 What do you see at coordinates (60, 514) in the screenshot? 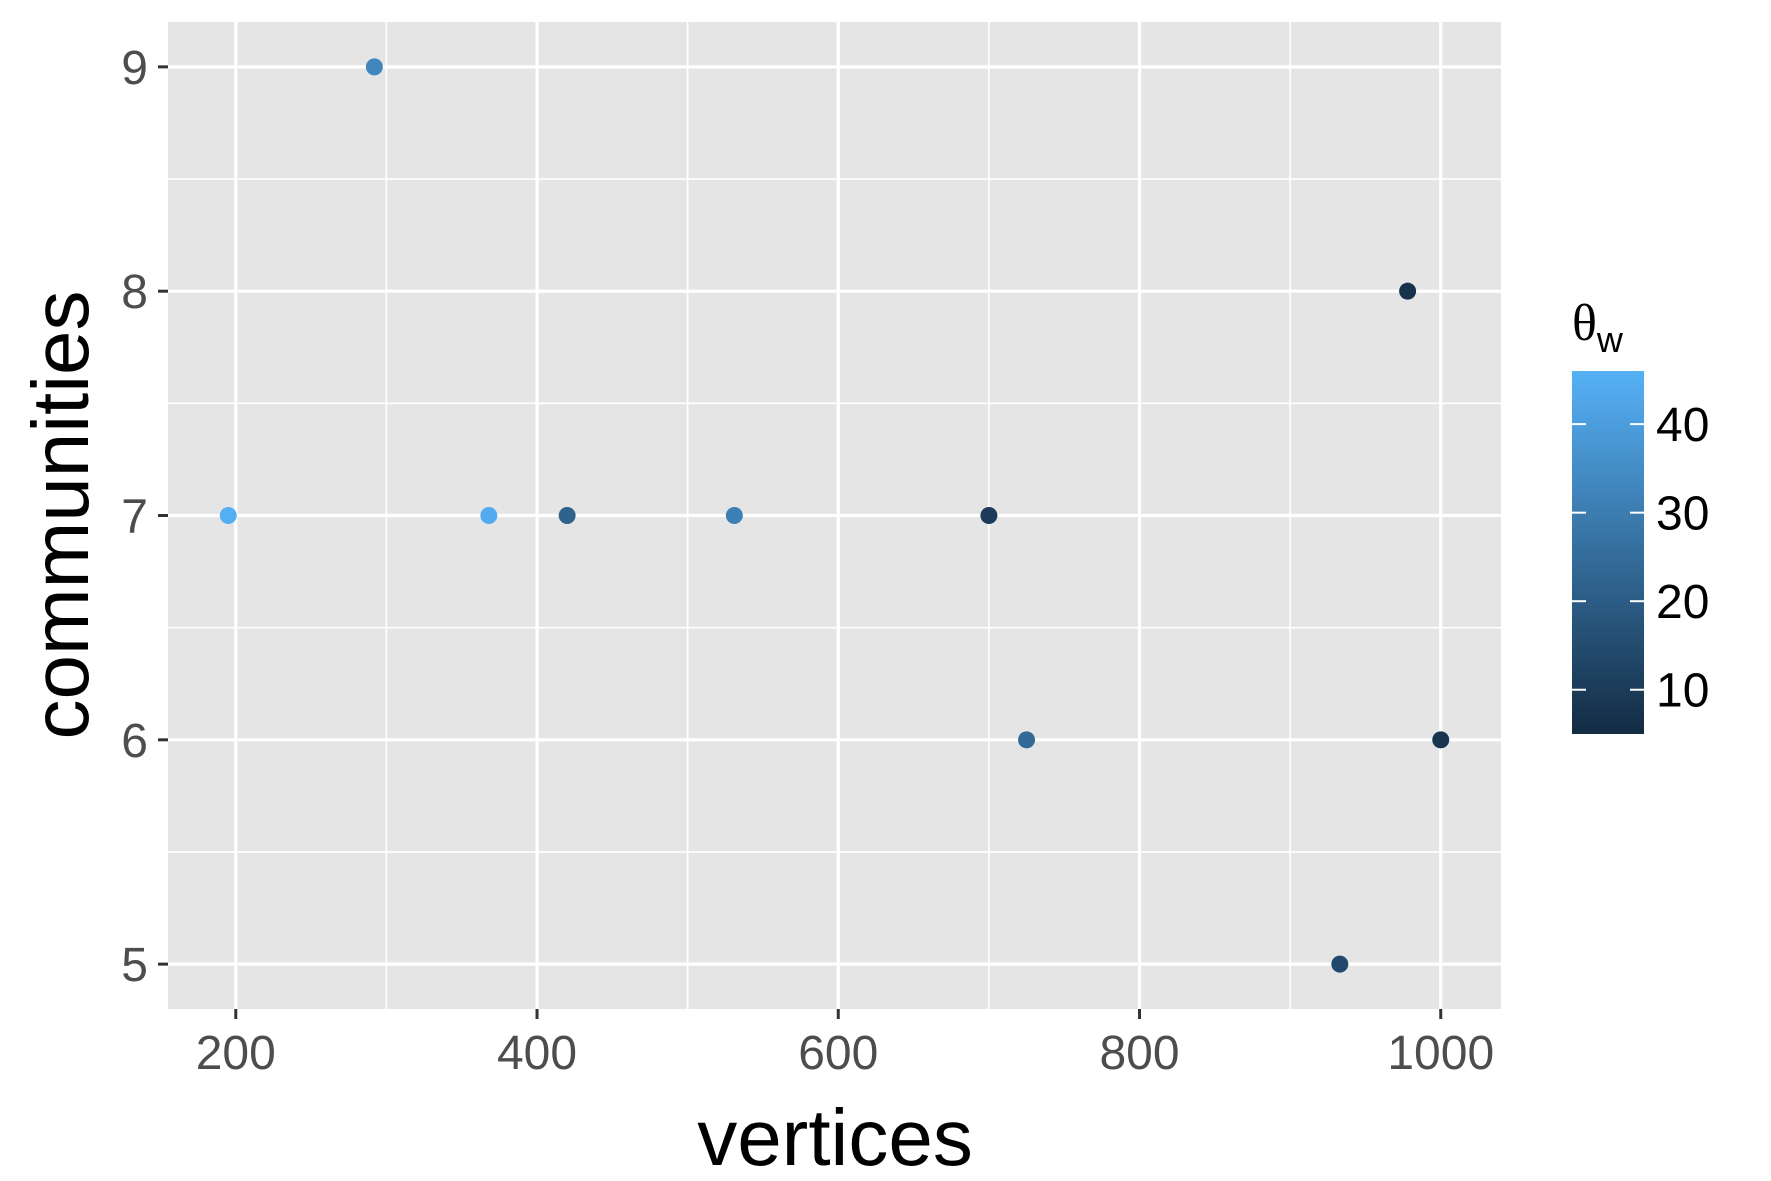
I see `y-axis-title: communities` at bounding box center [60, 514].